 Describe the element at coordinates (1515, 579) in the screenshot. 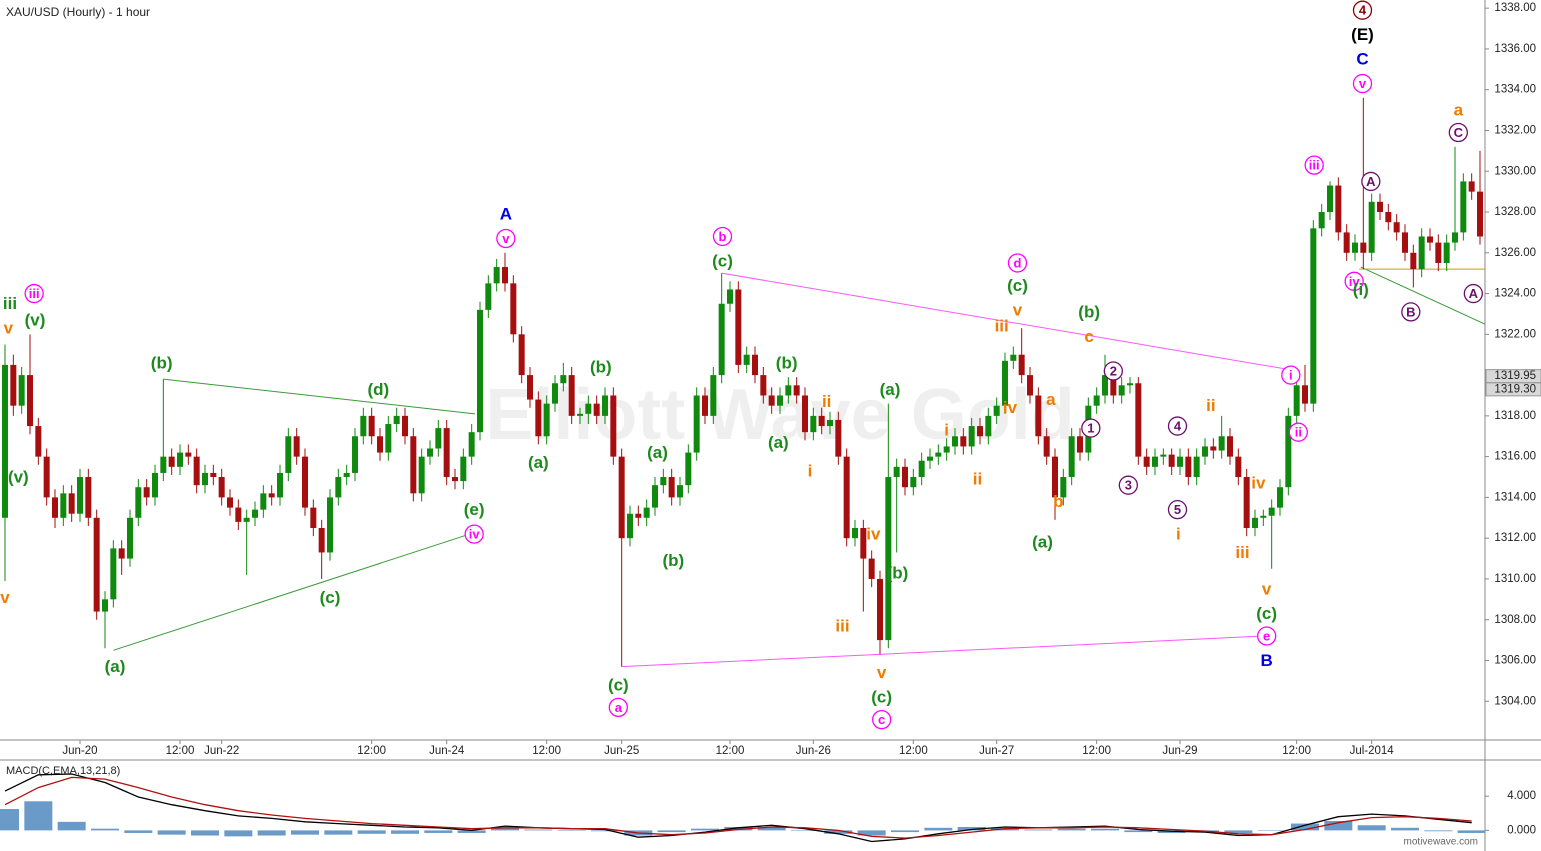

I see `y-tick-label: 1310.00` at that location.